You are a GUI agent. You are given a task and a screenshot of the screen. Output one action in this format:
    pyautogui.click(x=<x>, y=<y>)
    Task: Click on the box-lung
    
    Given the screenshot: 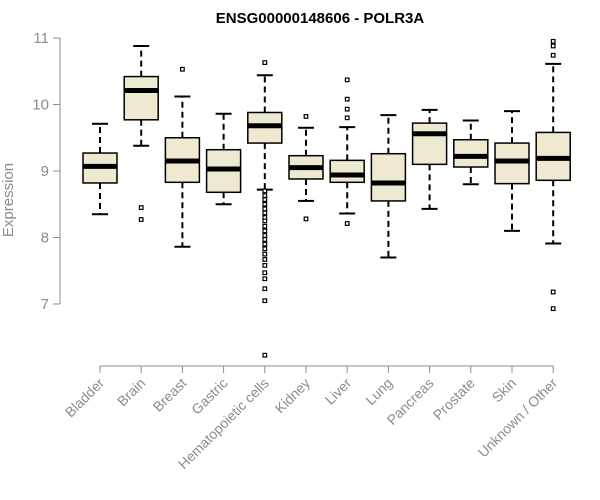 What is the action you would take?
    pyautogui.click(x=388, y=186)
    